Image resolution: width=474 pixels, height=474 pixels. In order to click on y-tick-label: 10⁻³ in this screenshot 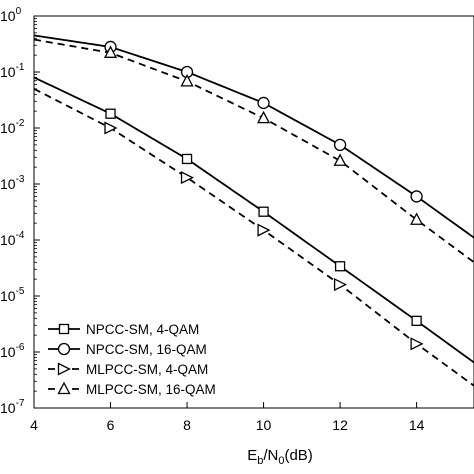, I will do `click(12, 183)`.